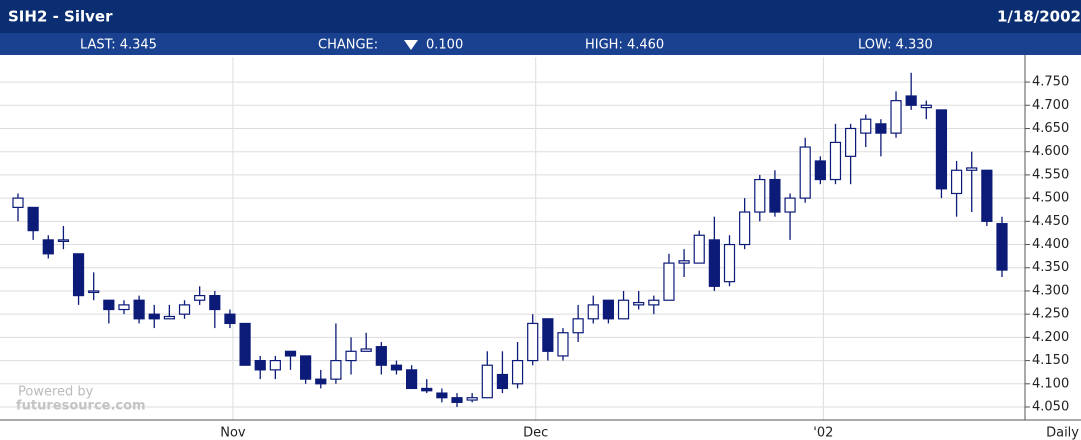  Describe the element at coordinates (81, 406) in the screenshot. I see `watermark: futuresource.com` at that location.